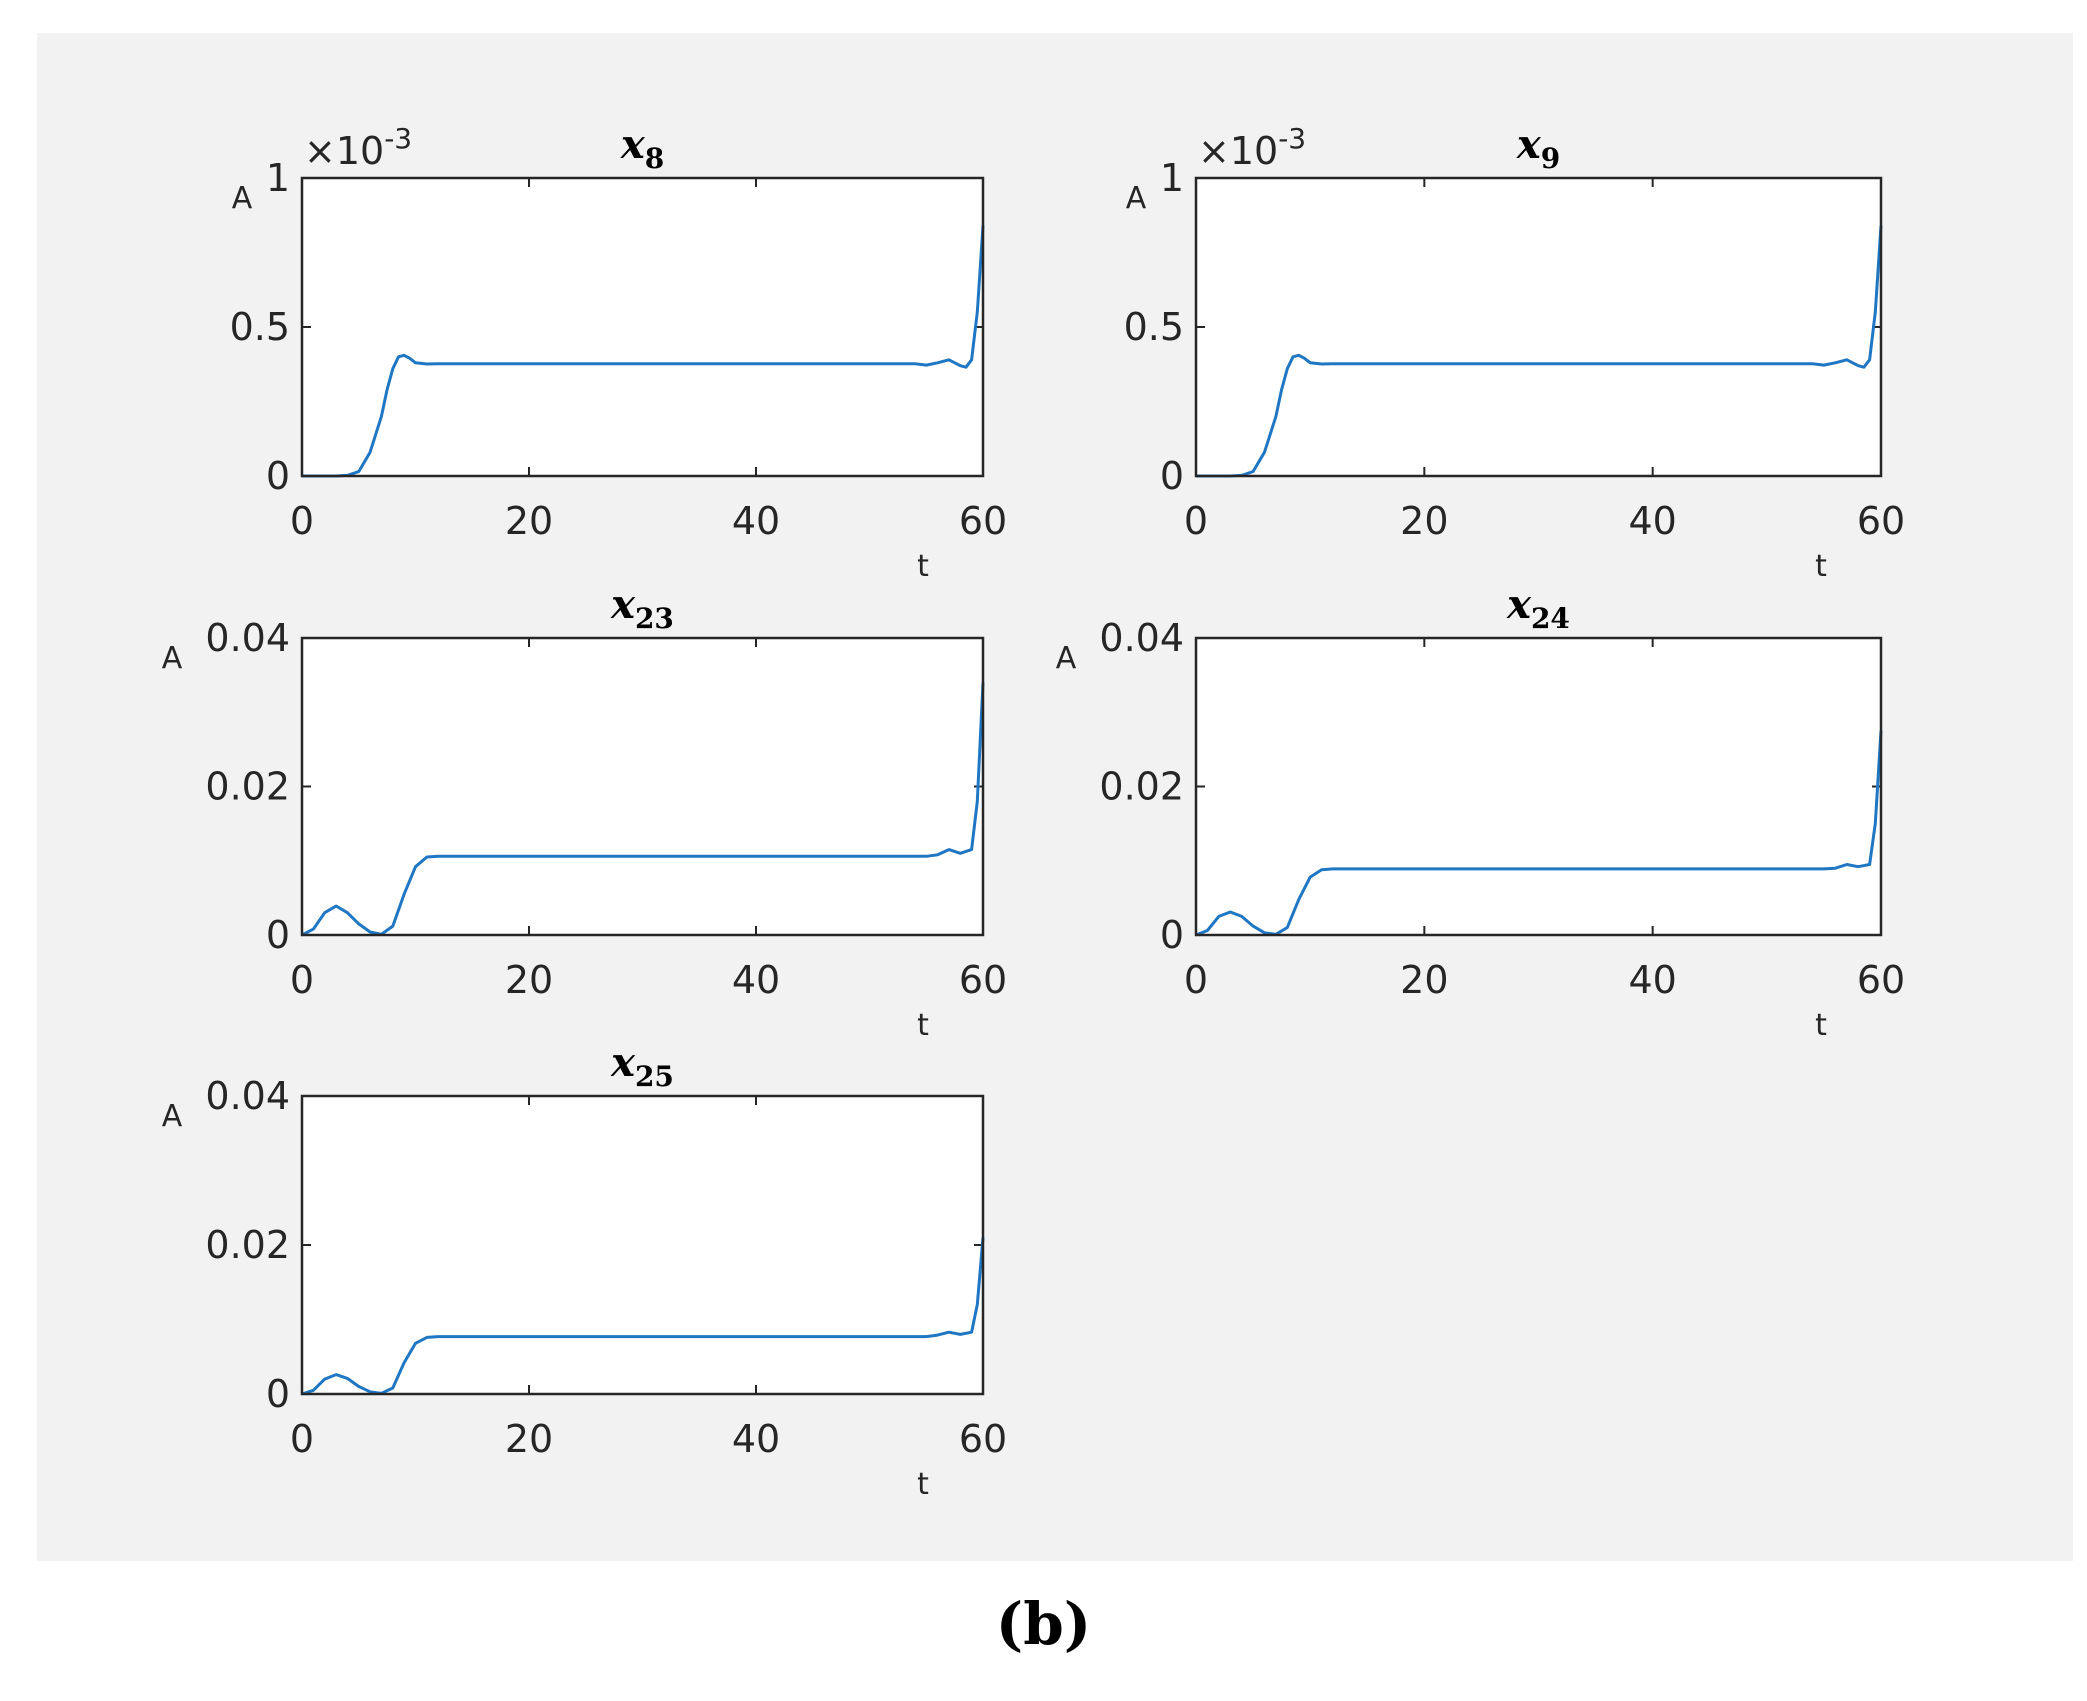 The image size is (2087, 1701). Describe the element at coordinates (654, 618) in the screenshot. I see `subplot-title-subscript: 23` at that location.